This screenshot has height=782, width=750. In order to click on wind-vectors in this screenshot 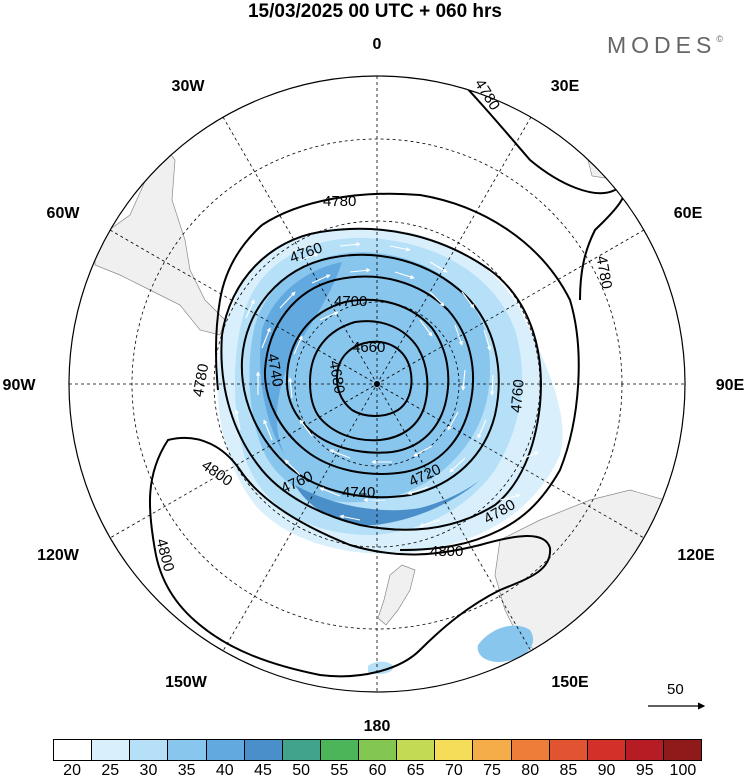, I will do `click(386, 385)`.